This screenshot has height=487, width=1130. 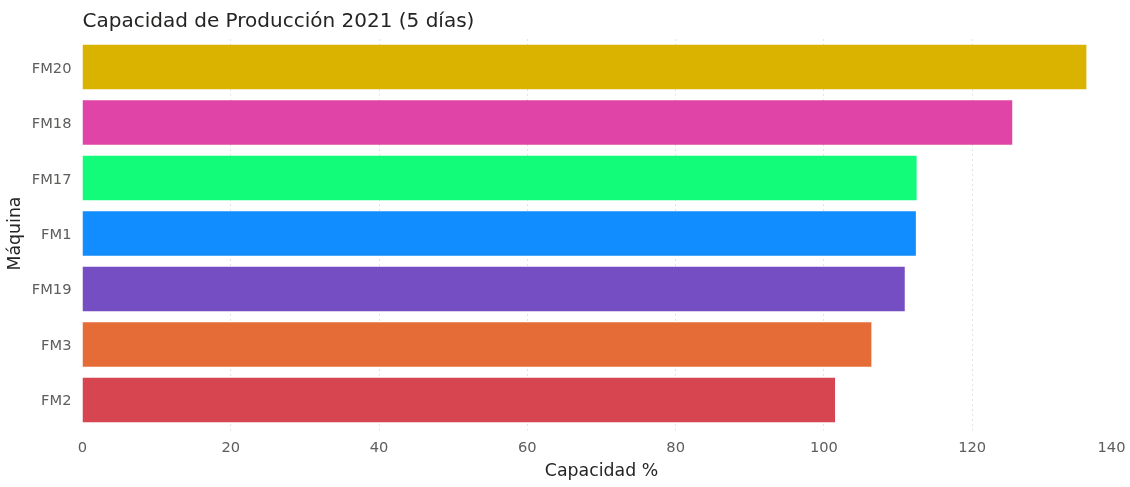 What do you see at coordinates (278, 19) in the screenshot?
I see `chart-title: Capacidad de Producción 2021 (5 días)` at bounding box center [278, 19].